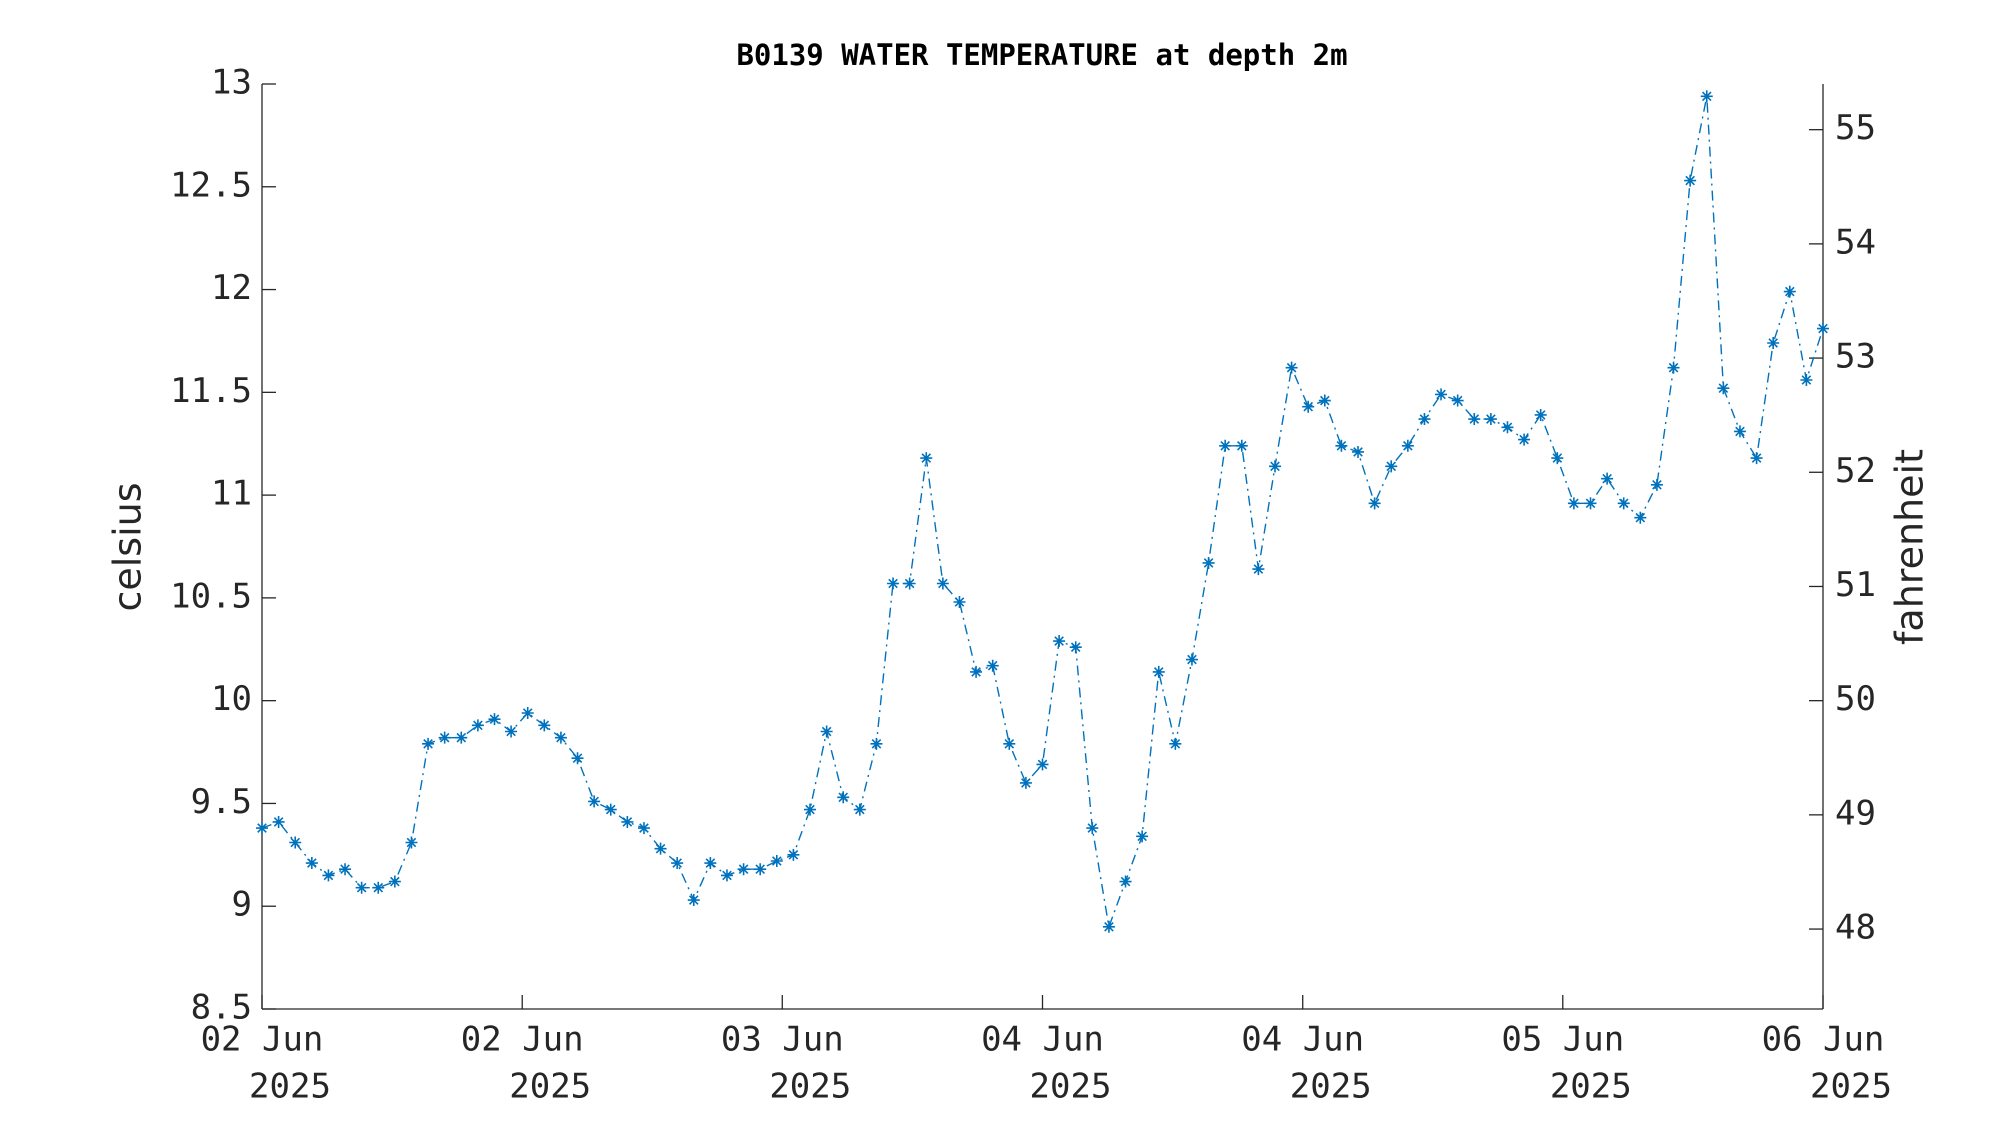 The height and width of the screenshot is (1125, 2000). What do you see at coordinates (1855, 928) in the screenshot?
I see `y2-tick-label: 48` at bounding box center [1855, 928].